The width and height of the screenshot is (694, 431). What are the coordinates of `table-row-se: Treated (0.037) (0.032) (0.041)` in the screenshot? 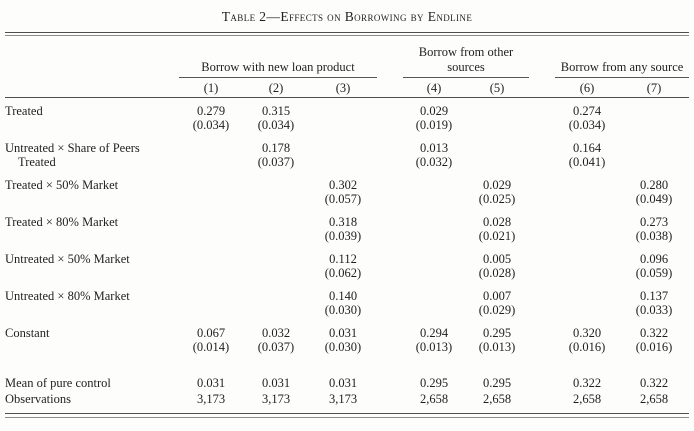 It's located at (347, 166).